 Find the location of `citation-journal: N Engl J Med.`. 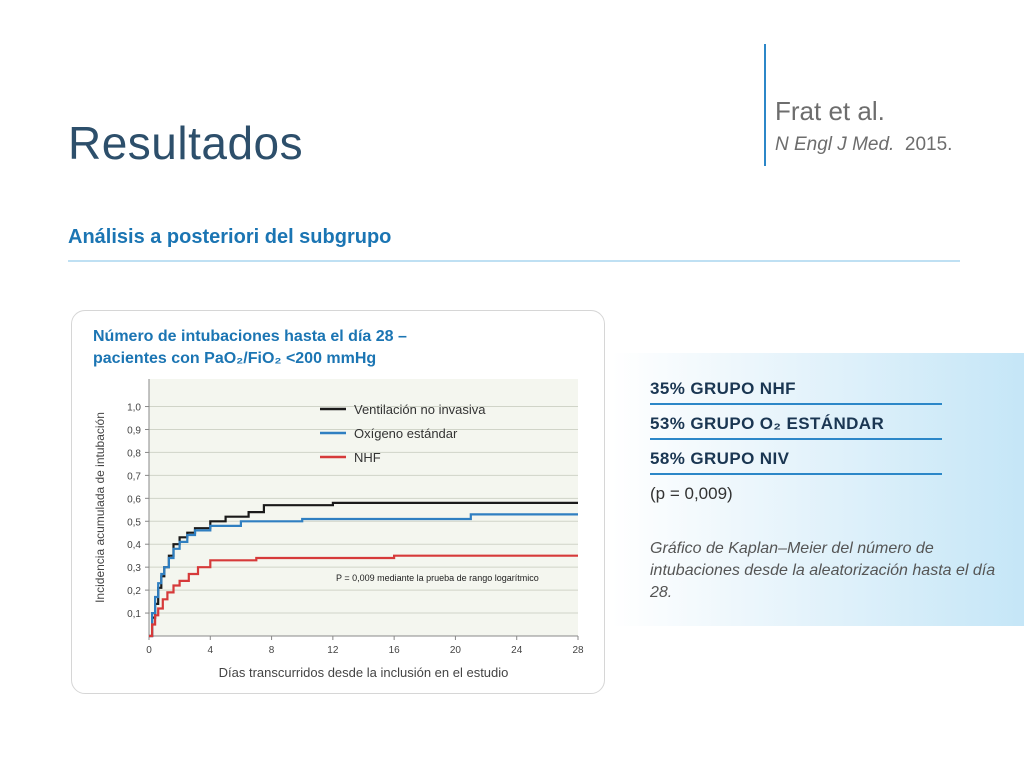

citation-journal: N Engl J Med. is located at coordinates (835, 144).